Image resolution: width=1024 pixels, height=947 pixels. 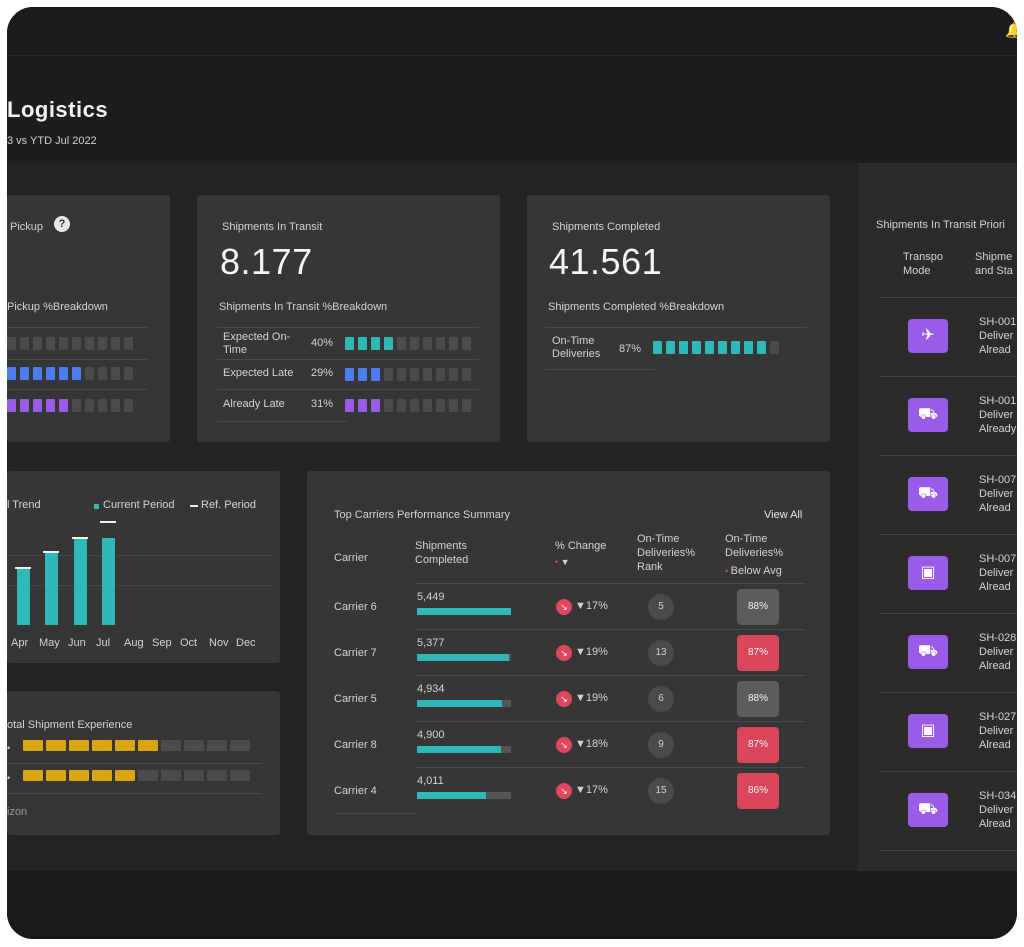 What do you see at coordinates (62, 224) in the screenshot?
I see `help-icon: ?` at bounding box center [62, 224].